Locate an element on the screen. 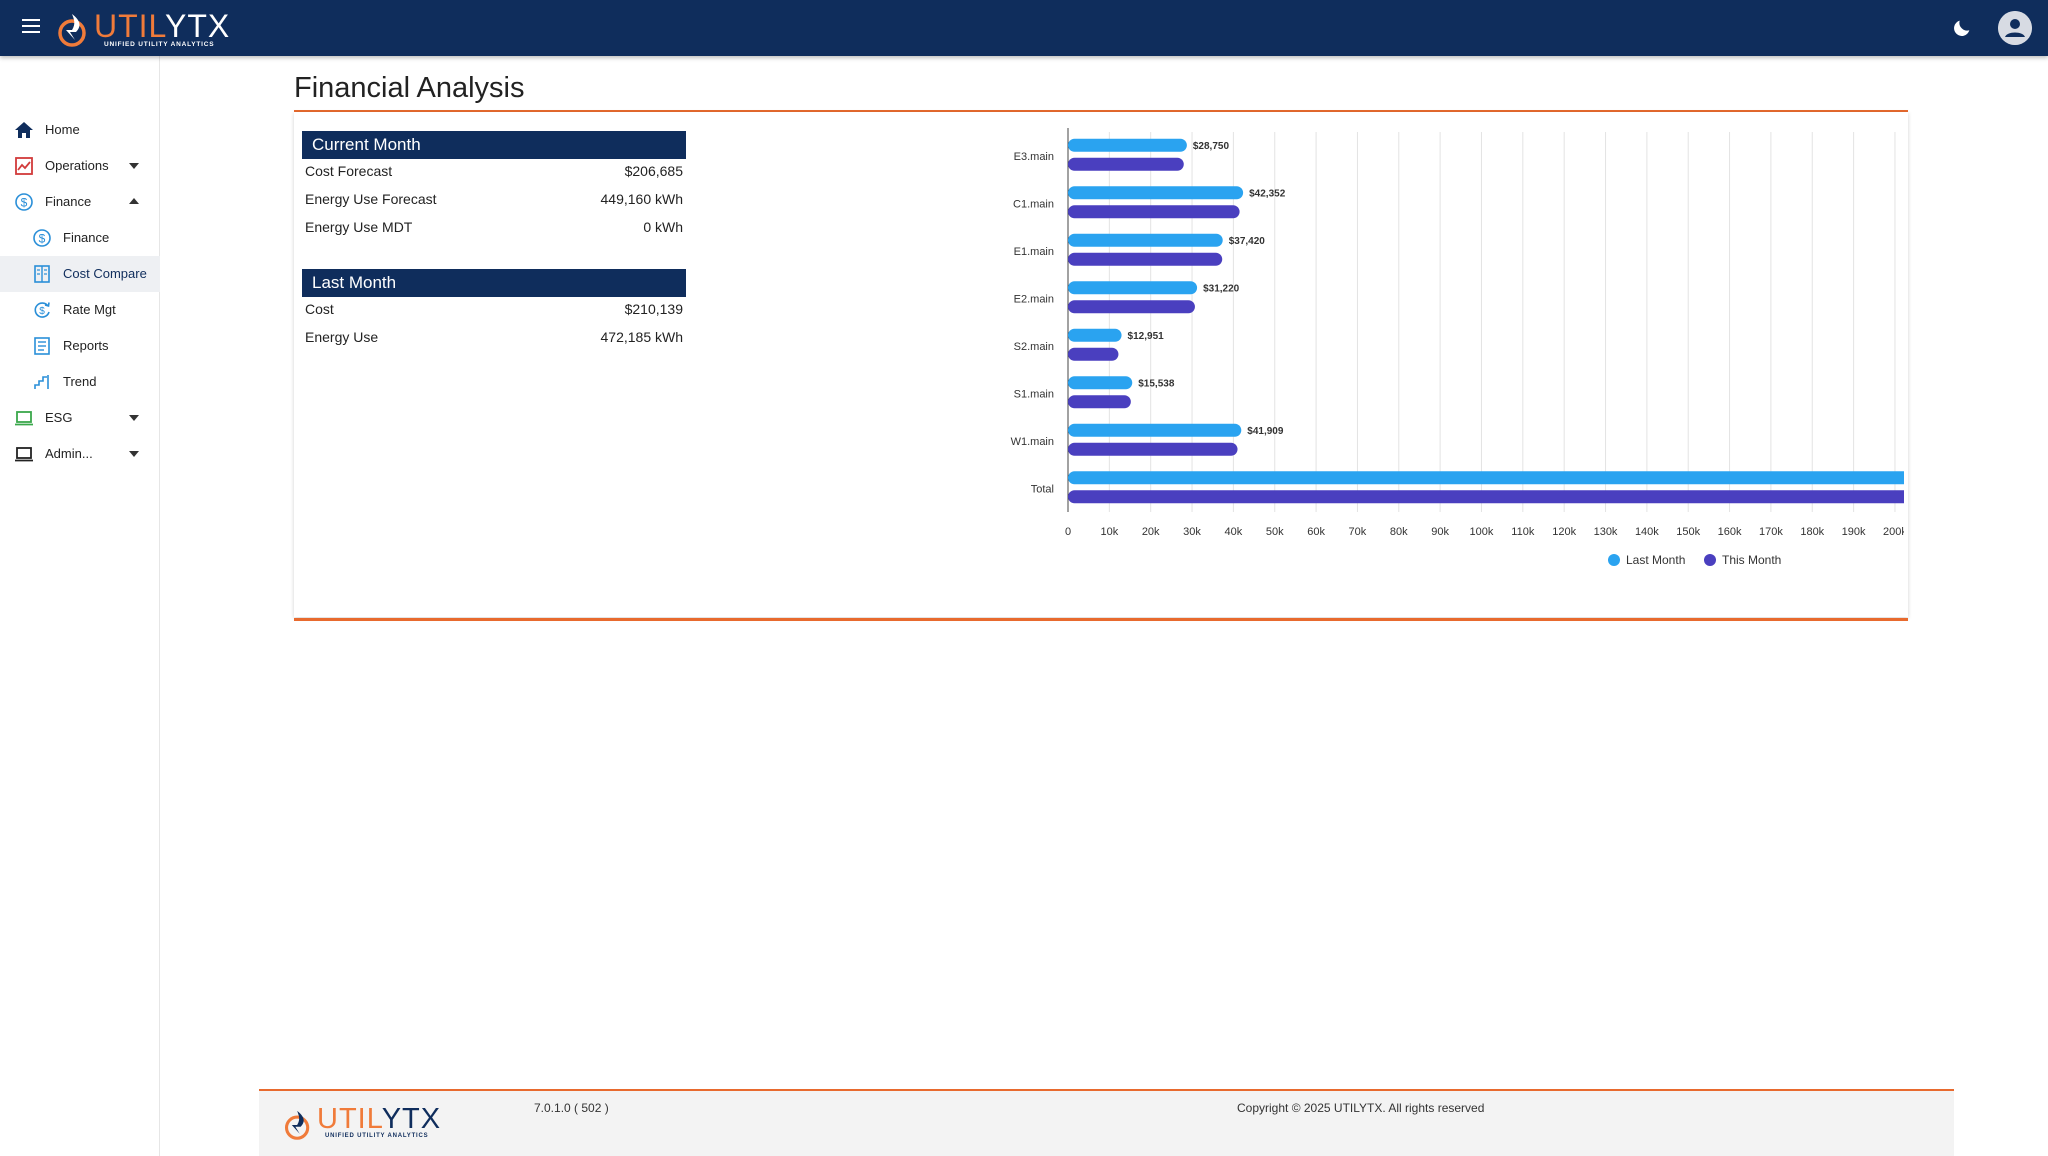 This screenshot has width=2048, height=1156. y-category-label: E3.main is located at coordinates (1034, 157).